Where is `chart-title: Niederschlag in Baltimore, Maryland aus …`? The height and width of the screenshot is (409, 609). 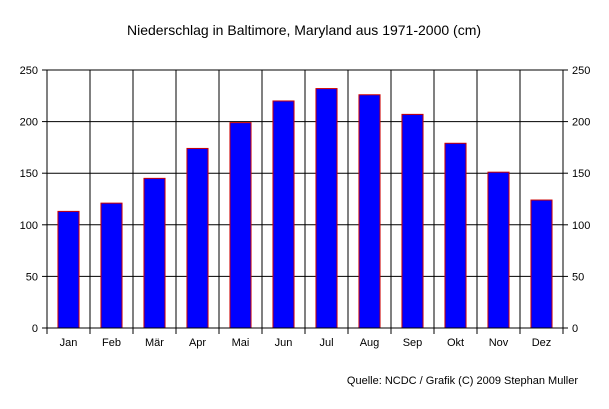 chart-title: Niederschlag in Baltimore, Maryland aus … is located at coordinates (304, 30).